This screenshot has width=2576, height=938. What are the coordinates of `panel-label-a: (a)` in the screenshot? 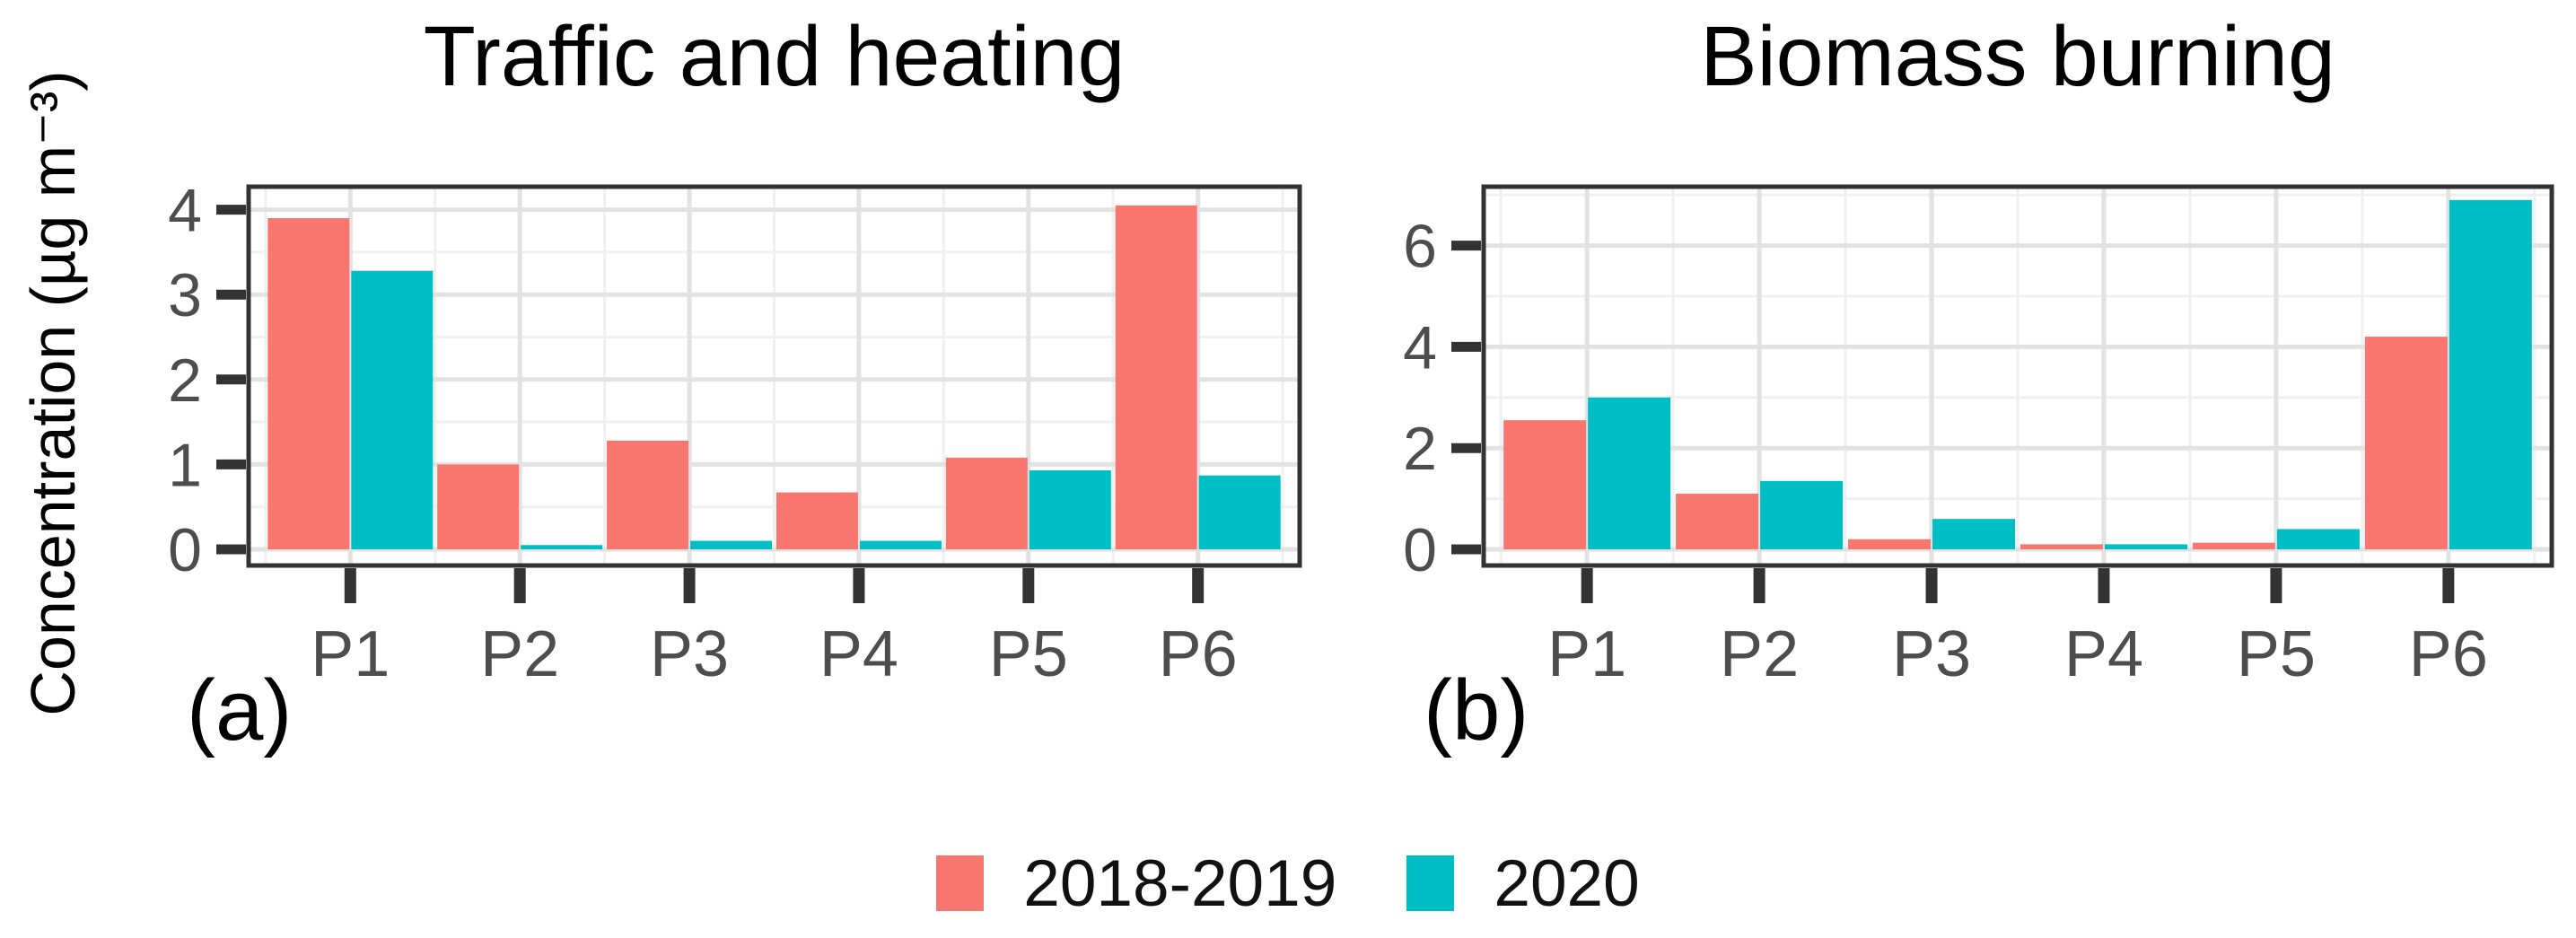 It's located at (240, 710).